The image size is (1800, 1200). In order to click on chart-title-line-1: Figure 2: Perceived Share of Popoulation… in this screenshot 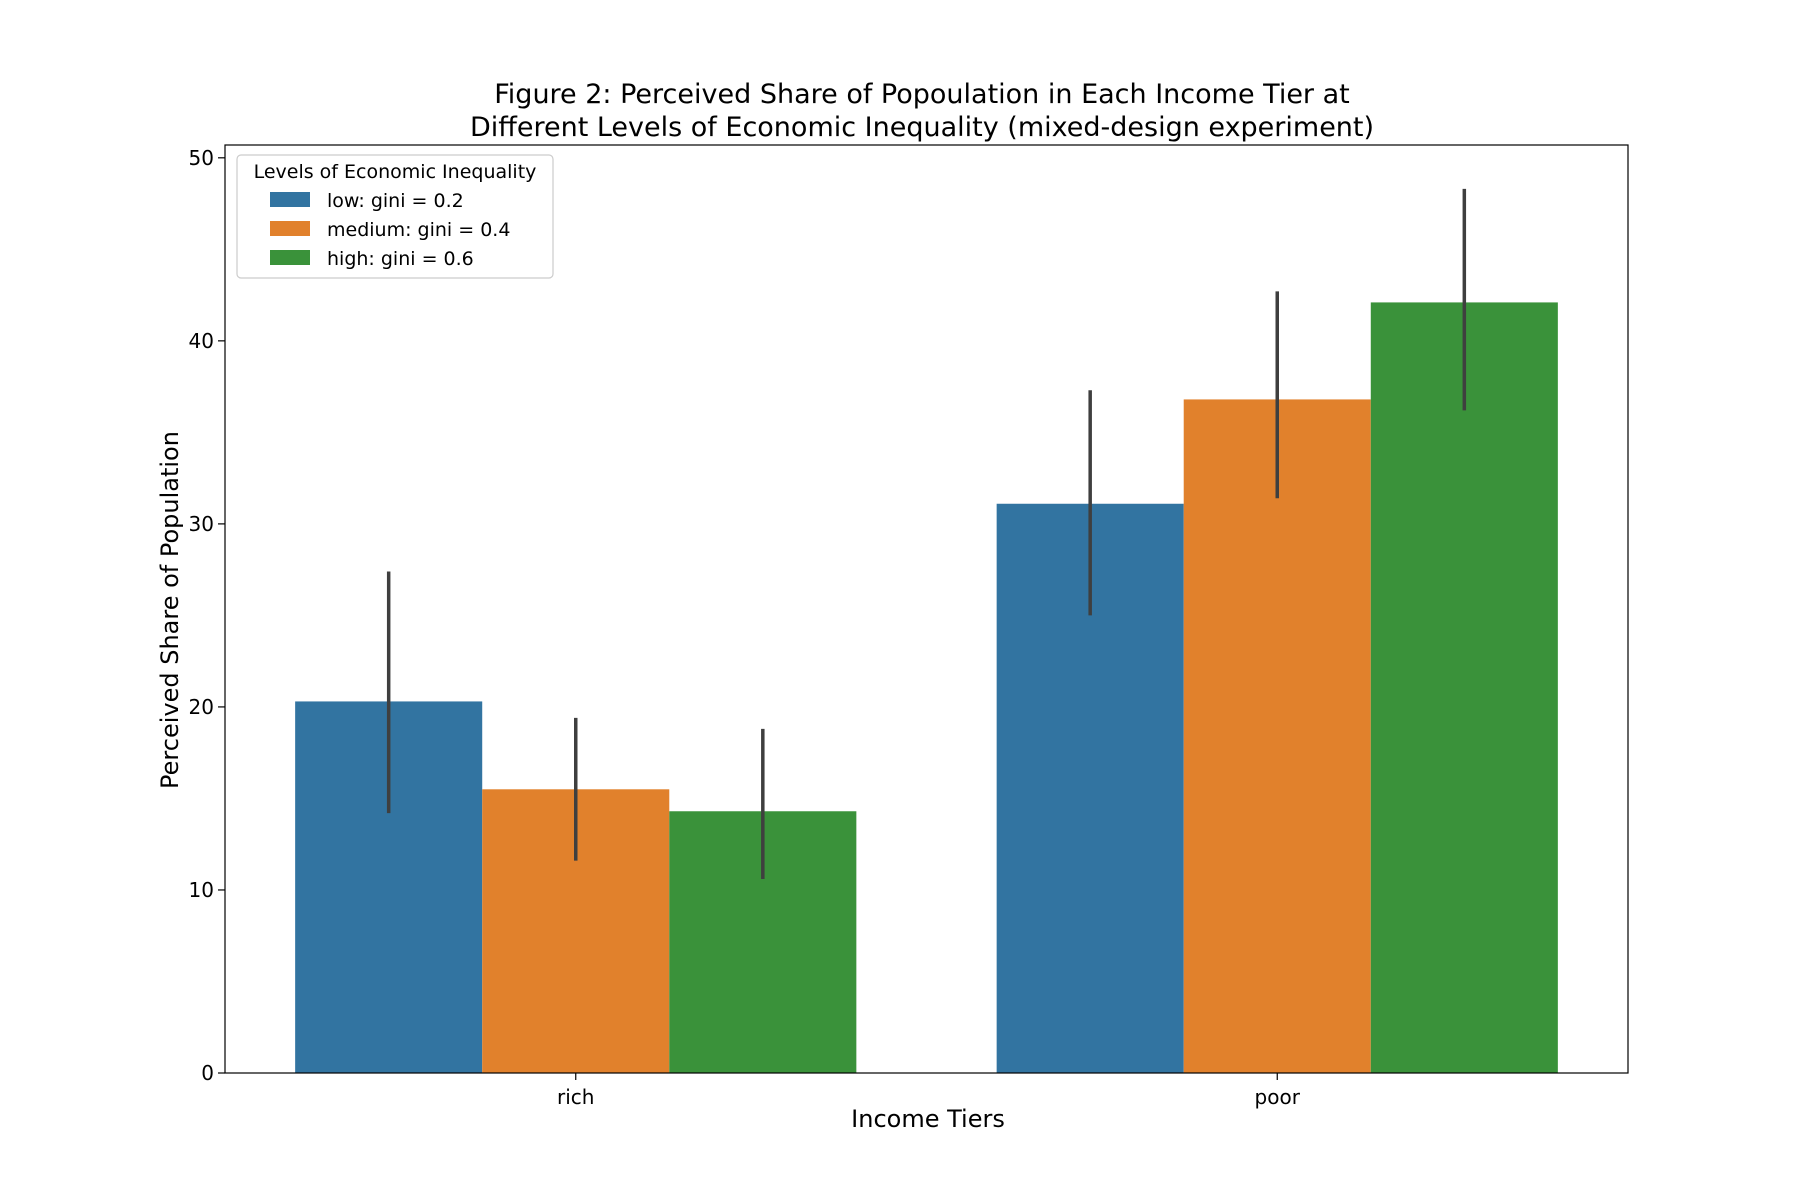, I will do `click(922, 94)`.